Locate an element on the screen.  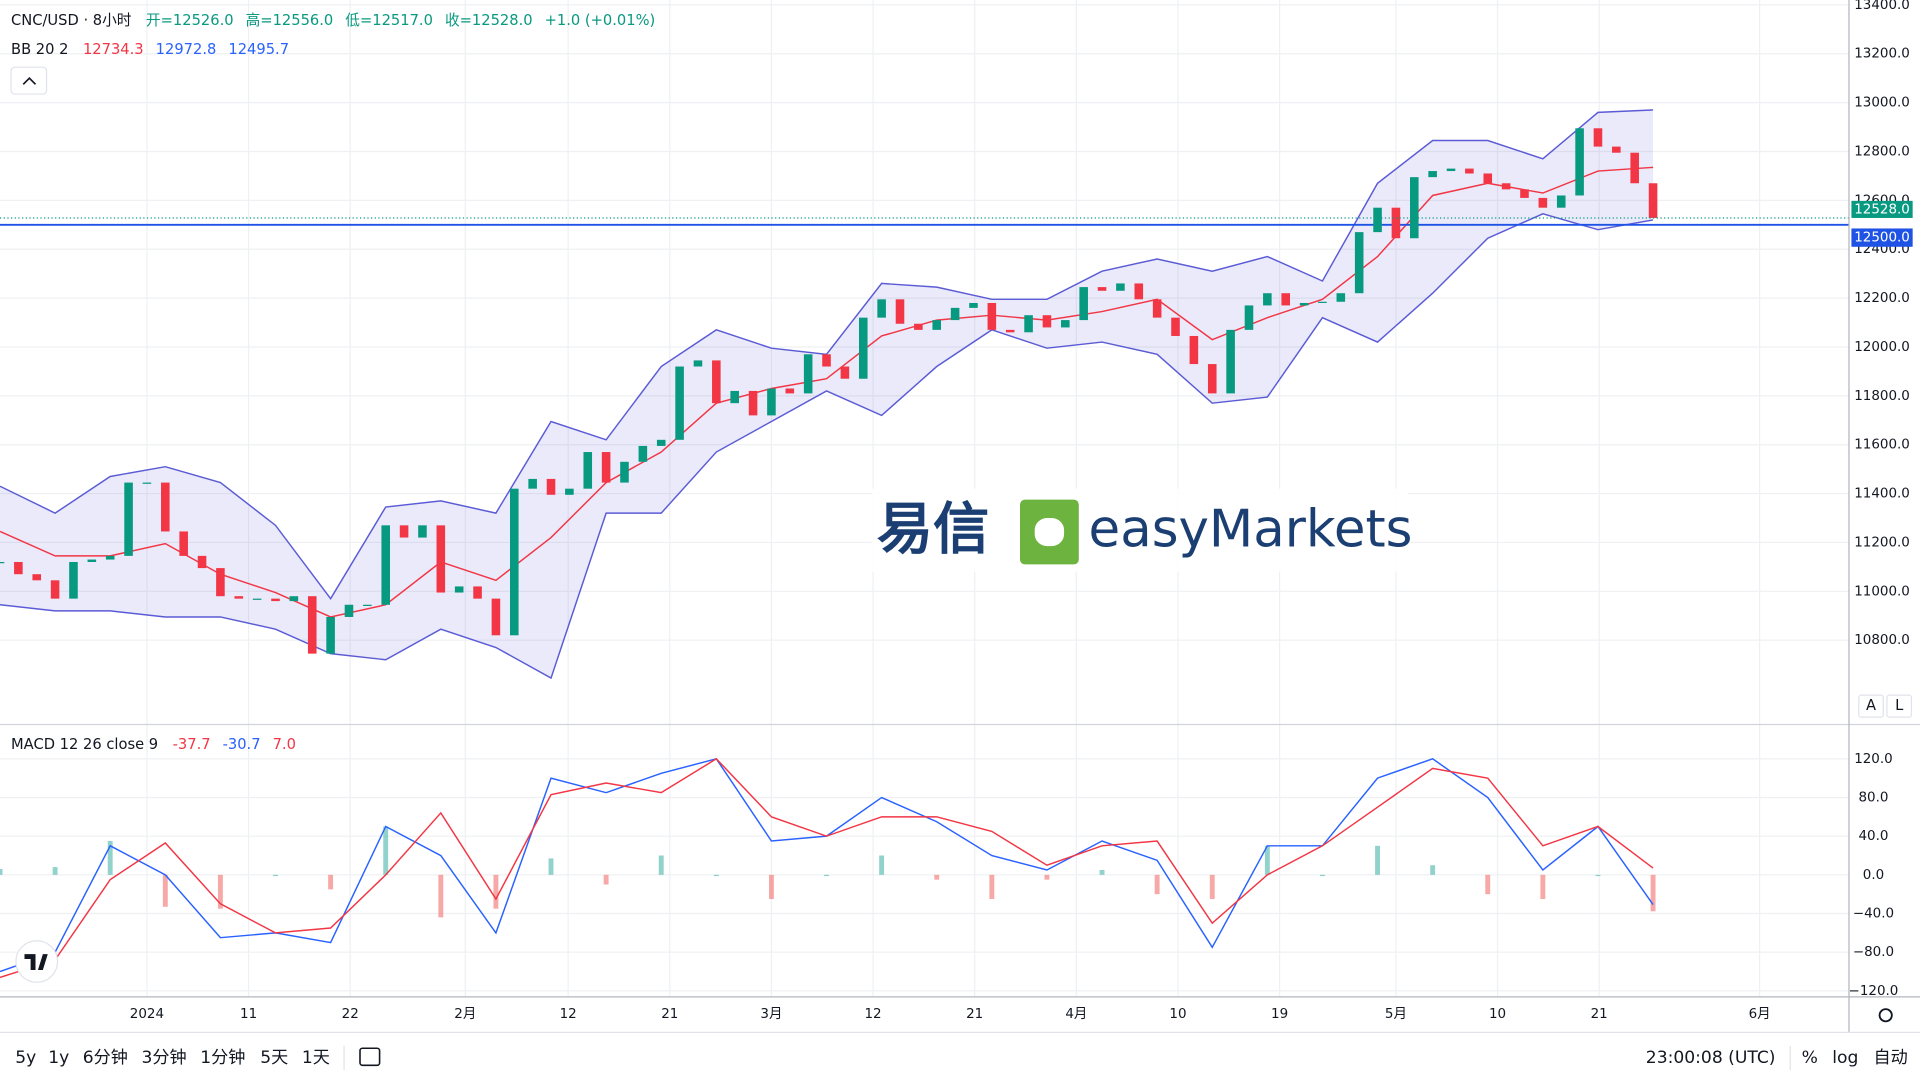
x-tick-label: 2月 is located at coordinates (465, 1014).